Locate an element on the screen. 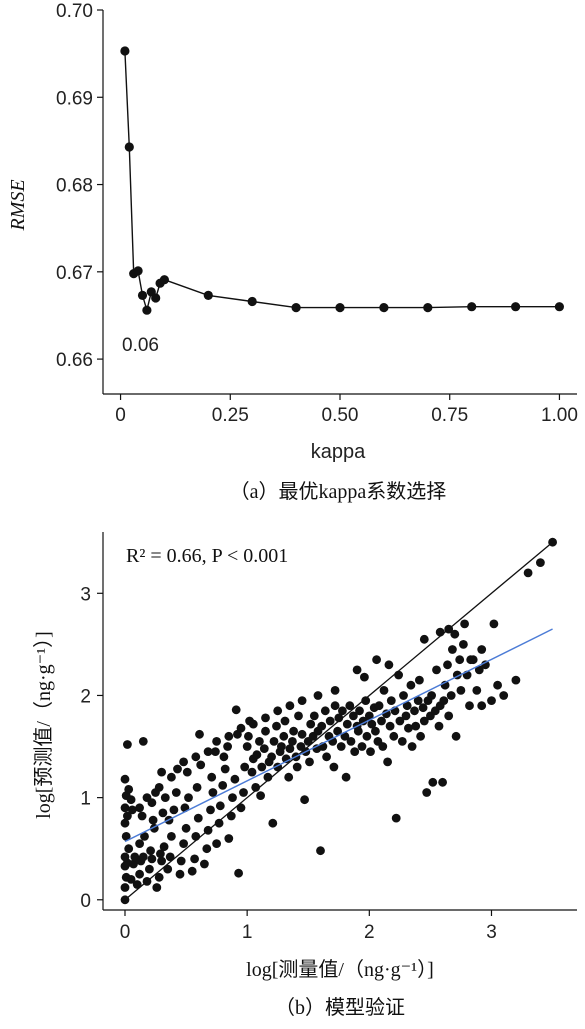 The width and height of the screenshot is (585, 1029). chart-a-xtick-label: 0.75 is located at coordinates (449, 415).